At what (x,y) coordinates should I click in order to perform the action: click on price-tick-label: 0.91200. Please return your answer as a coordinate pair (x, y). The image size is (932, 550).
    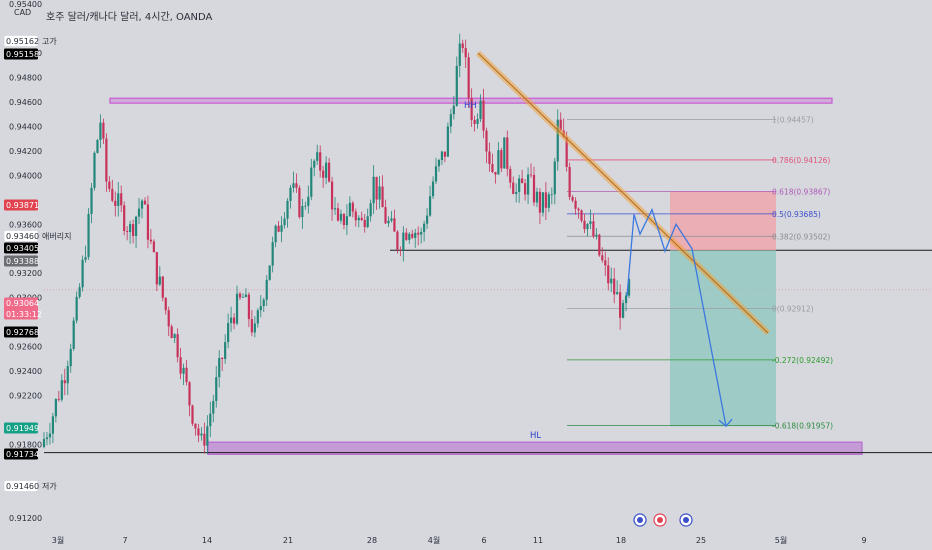
    Looking at the image, I should click on (25, 518).